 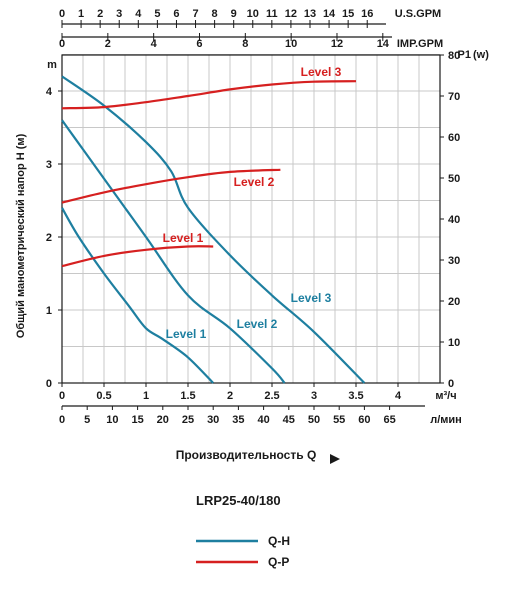 I want to click on m3h-tick-label: 1.5, so click(x=187, y=396).